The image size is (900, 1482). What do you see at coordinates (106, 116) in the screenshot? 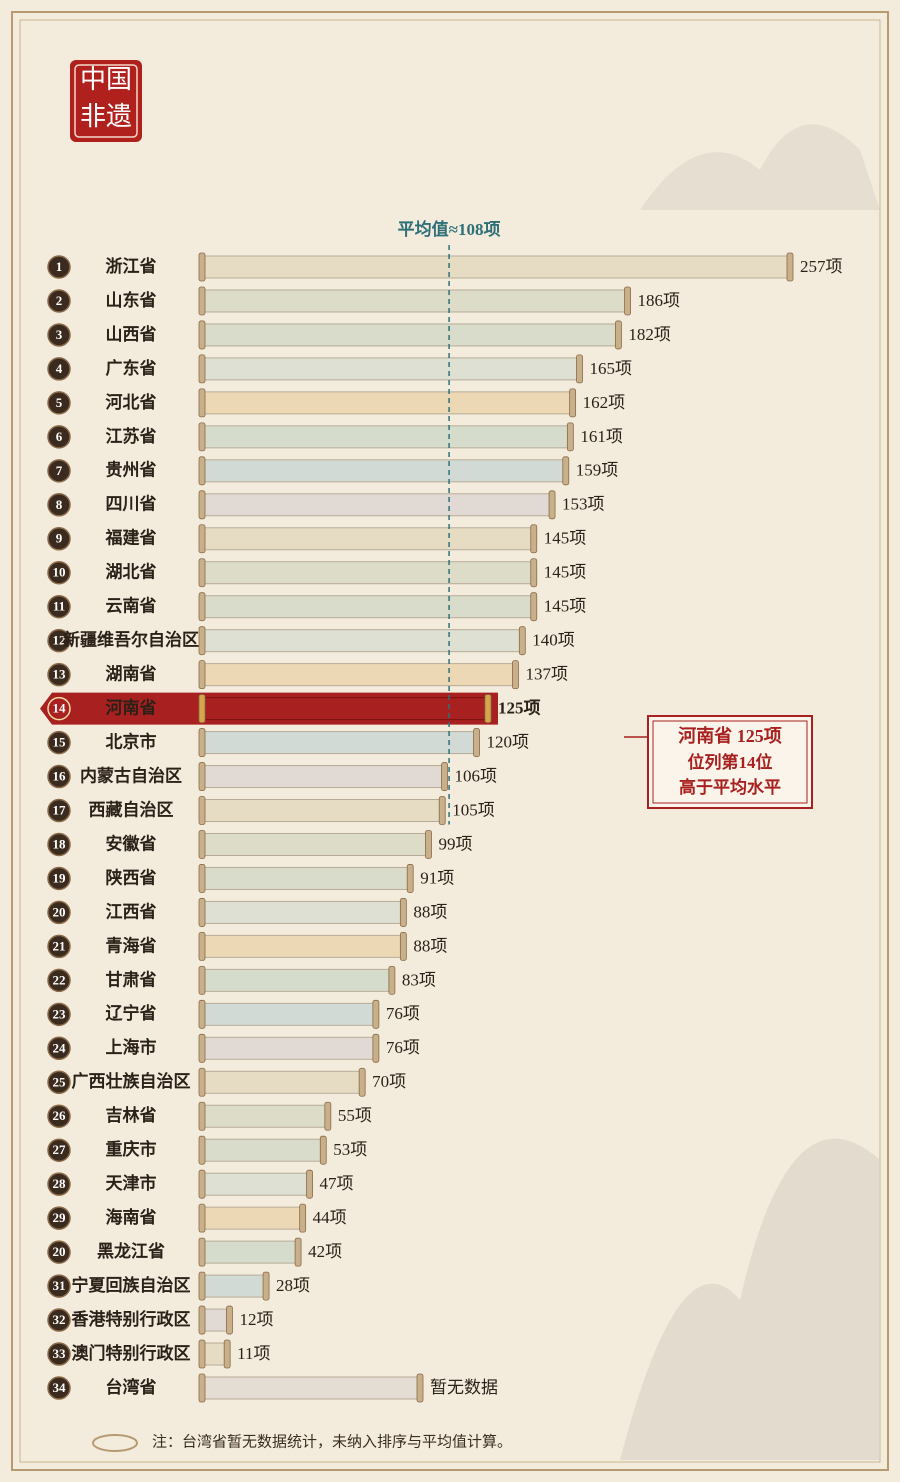
I see `seal-text: 非遗` at bounding box center [106, 116].